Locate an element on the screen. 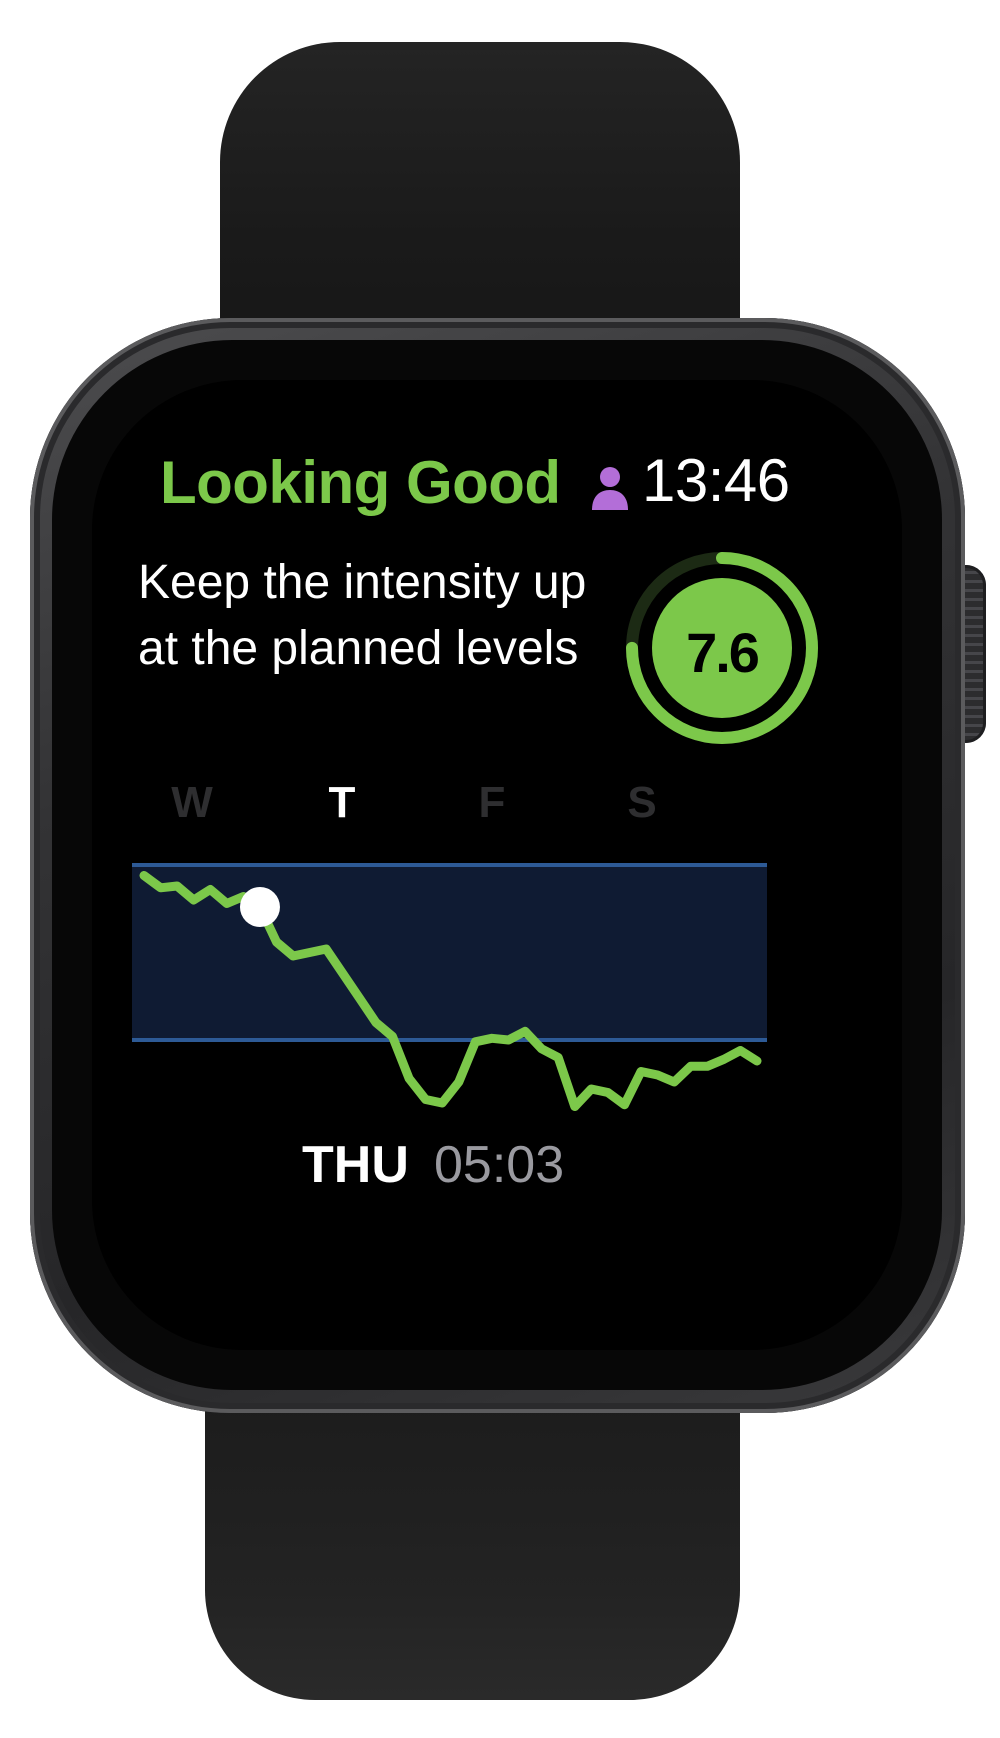  target-zone-band is located at coordinates (449, 952).